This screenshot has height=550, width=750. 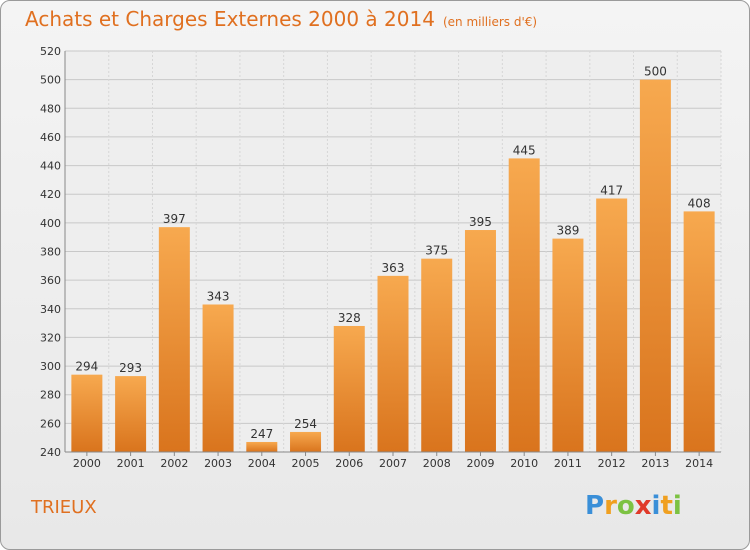 I want to click on x-tick-label: 2005, so click(x=306, y=463).